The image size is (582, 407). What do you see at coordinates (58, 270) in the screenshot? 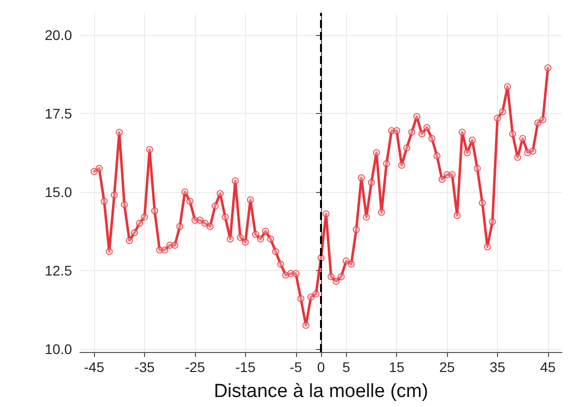
I see `y-tick-label: 12.5` at bounding box center [58, 270].